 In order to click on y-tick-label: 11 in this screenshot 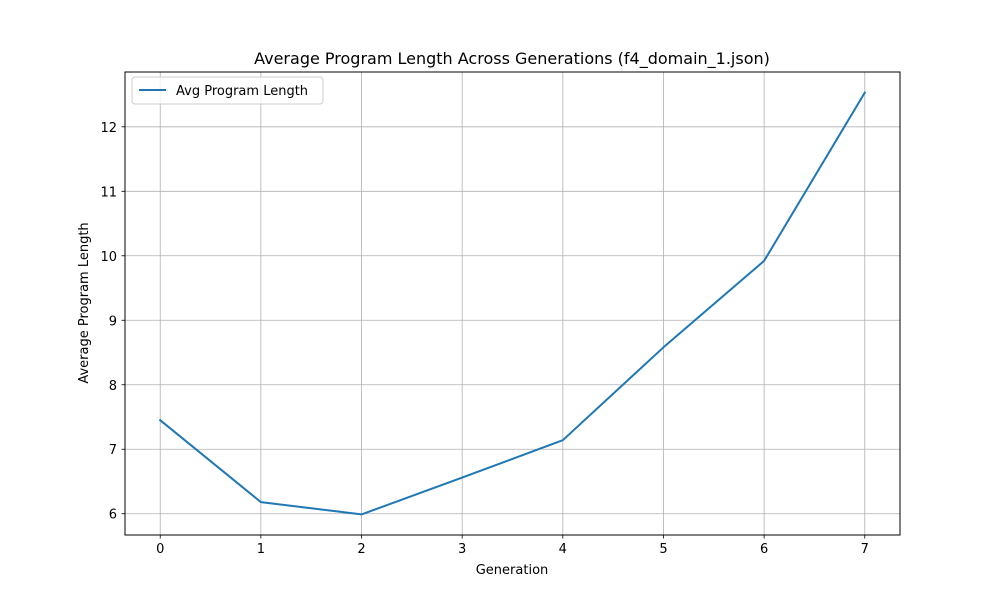, I will do `click(108, 192)`.